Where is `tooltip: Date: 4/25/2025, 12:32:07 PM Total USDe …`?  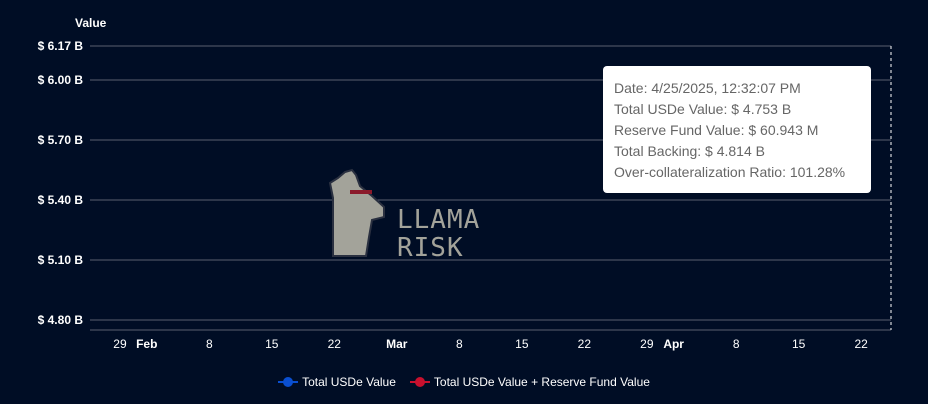
tooltip: Date: 4/25/2025, 12:32:07 PM Total USDe … is located at coordinates (737, 129).